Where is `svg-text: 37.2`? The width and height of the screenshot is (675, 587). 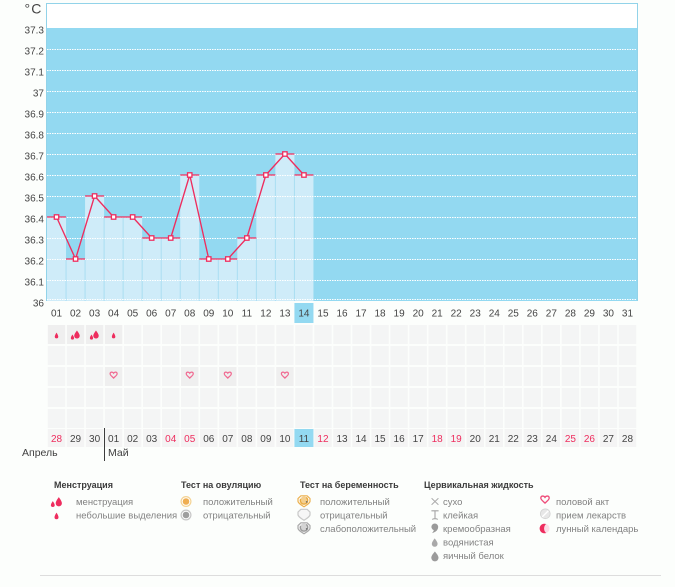 svg-text: 37.2 is located at coordinates (35, 52).